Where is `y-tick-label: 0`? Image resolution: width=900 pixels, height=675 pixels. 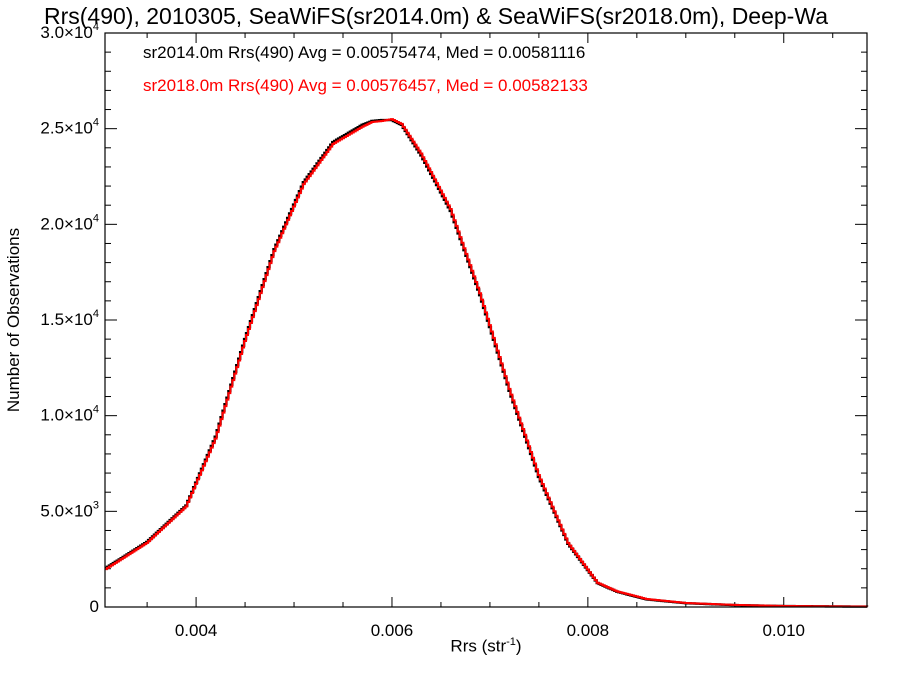
y-tick-label: 0 is located at coordinates (94, 606).